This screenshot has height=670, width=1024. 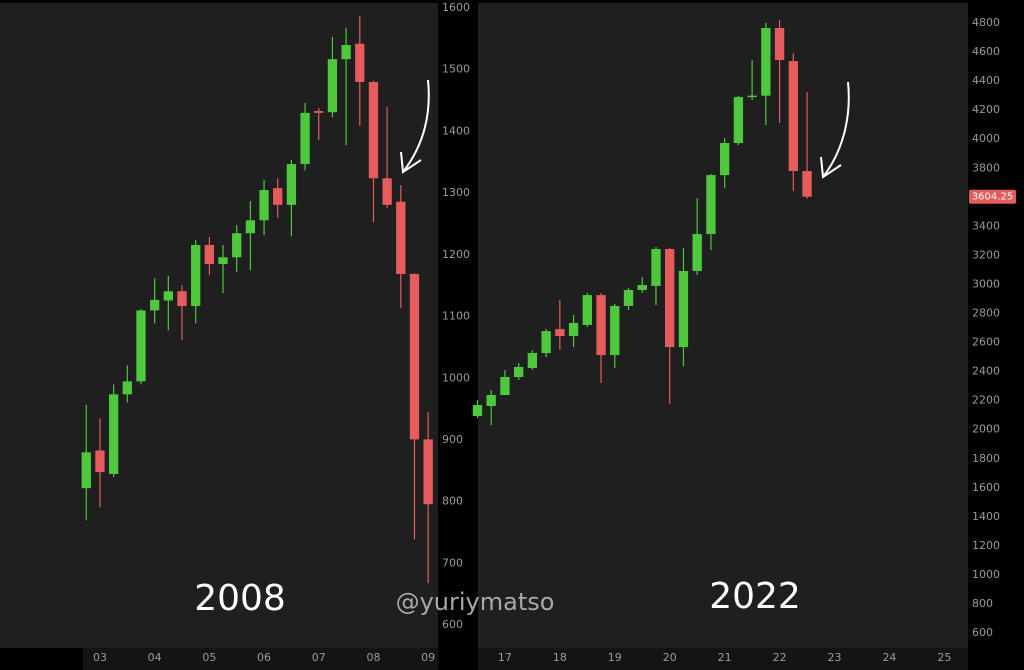 I want to click on y-tick-label: 4800, so click(x=986, y=22).